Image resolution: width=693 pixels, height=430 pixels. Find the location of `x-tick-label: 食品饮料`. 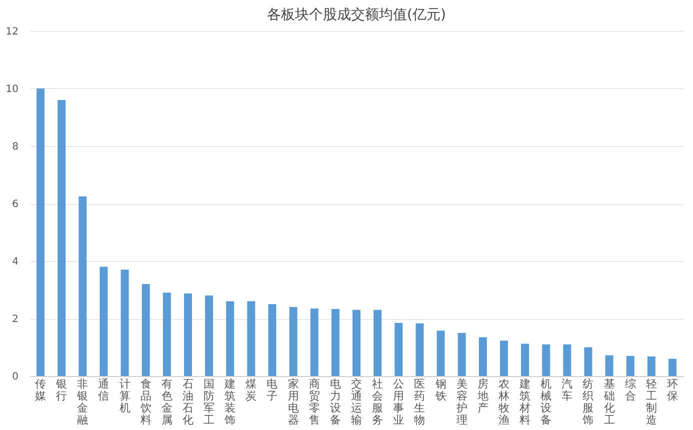

x-tick-label: 食品饮料 is located at coordinates (145, 402).